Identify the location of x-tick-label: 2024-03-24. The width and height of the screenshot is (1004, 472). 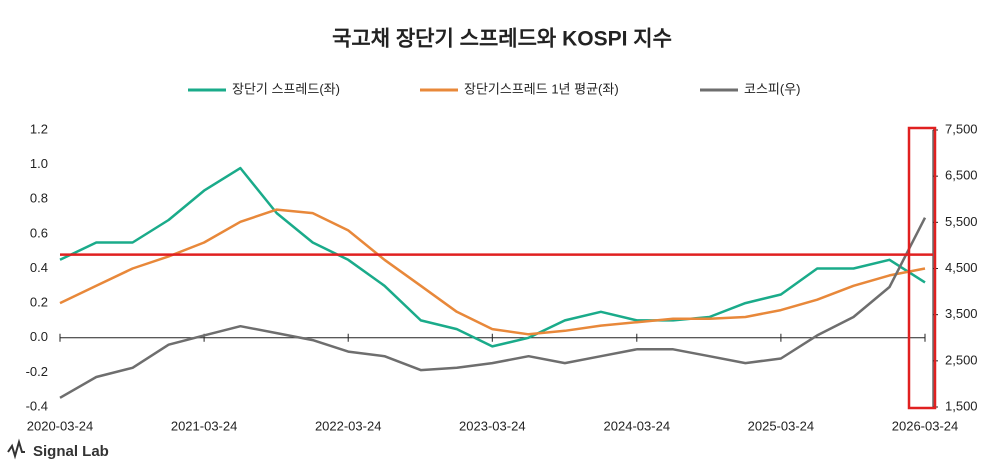
(637, 425).